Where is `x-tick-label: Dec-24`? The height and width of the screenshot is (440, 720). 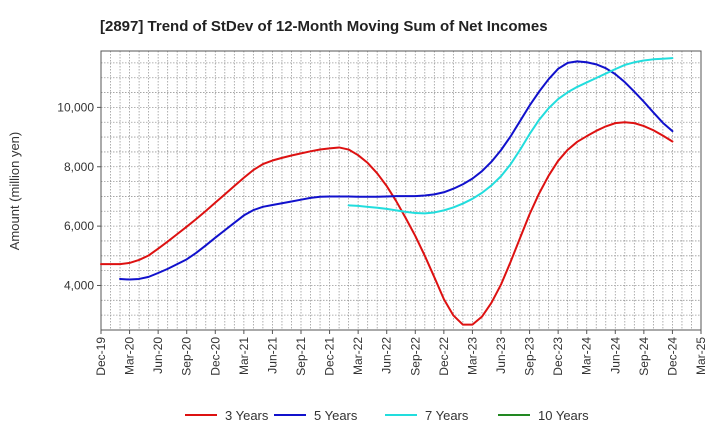
x-tick-label: Dec-24 is located at coordinates (672, 356).